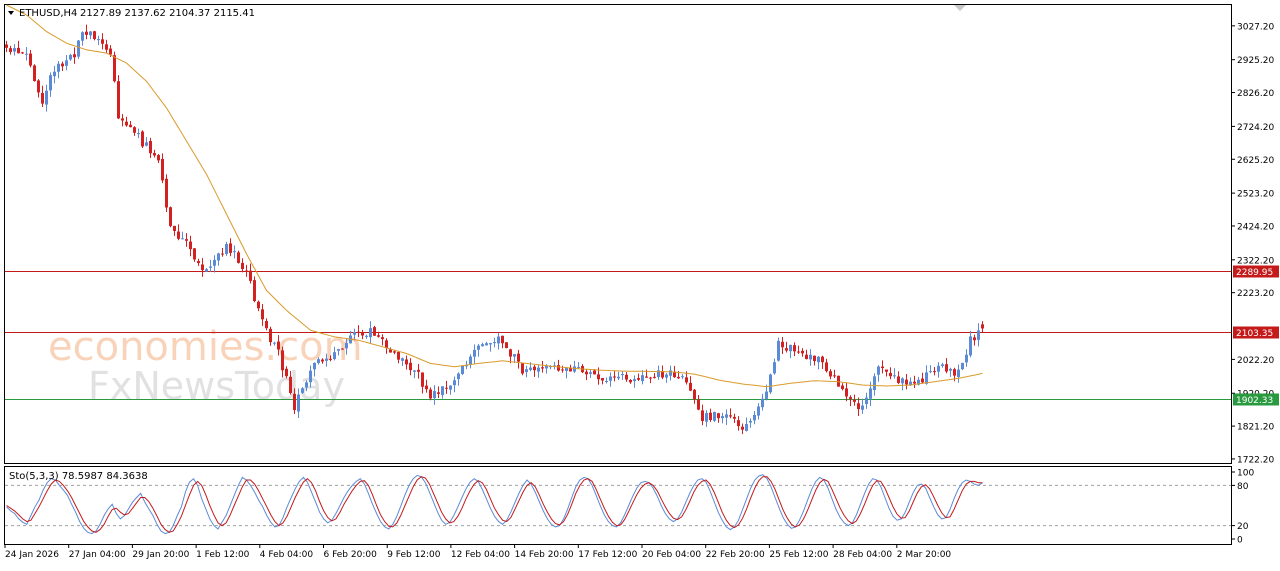 This screenshot has height=571, width=1280. I want to click on ohlc-values: 2127.89 2137.62 2104.37 2115.41, so click(167, 13).